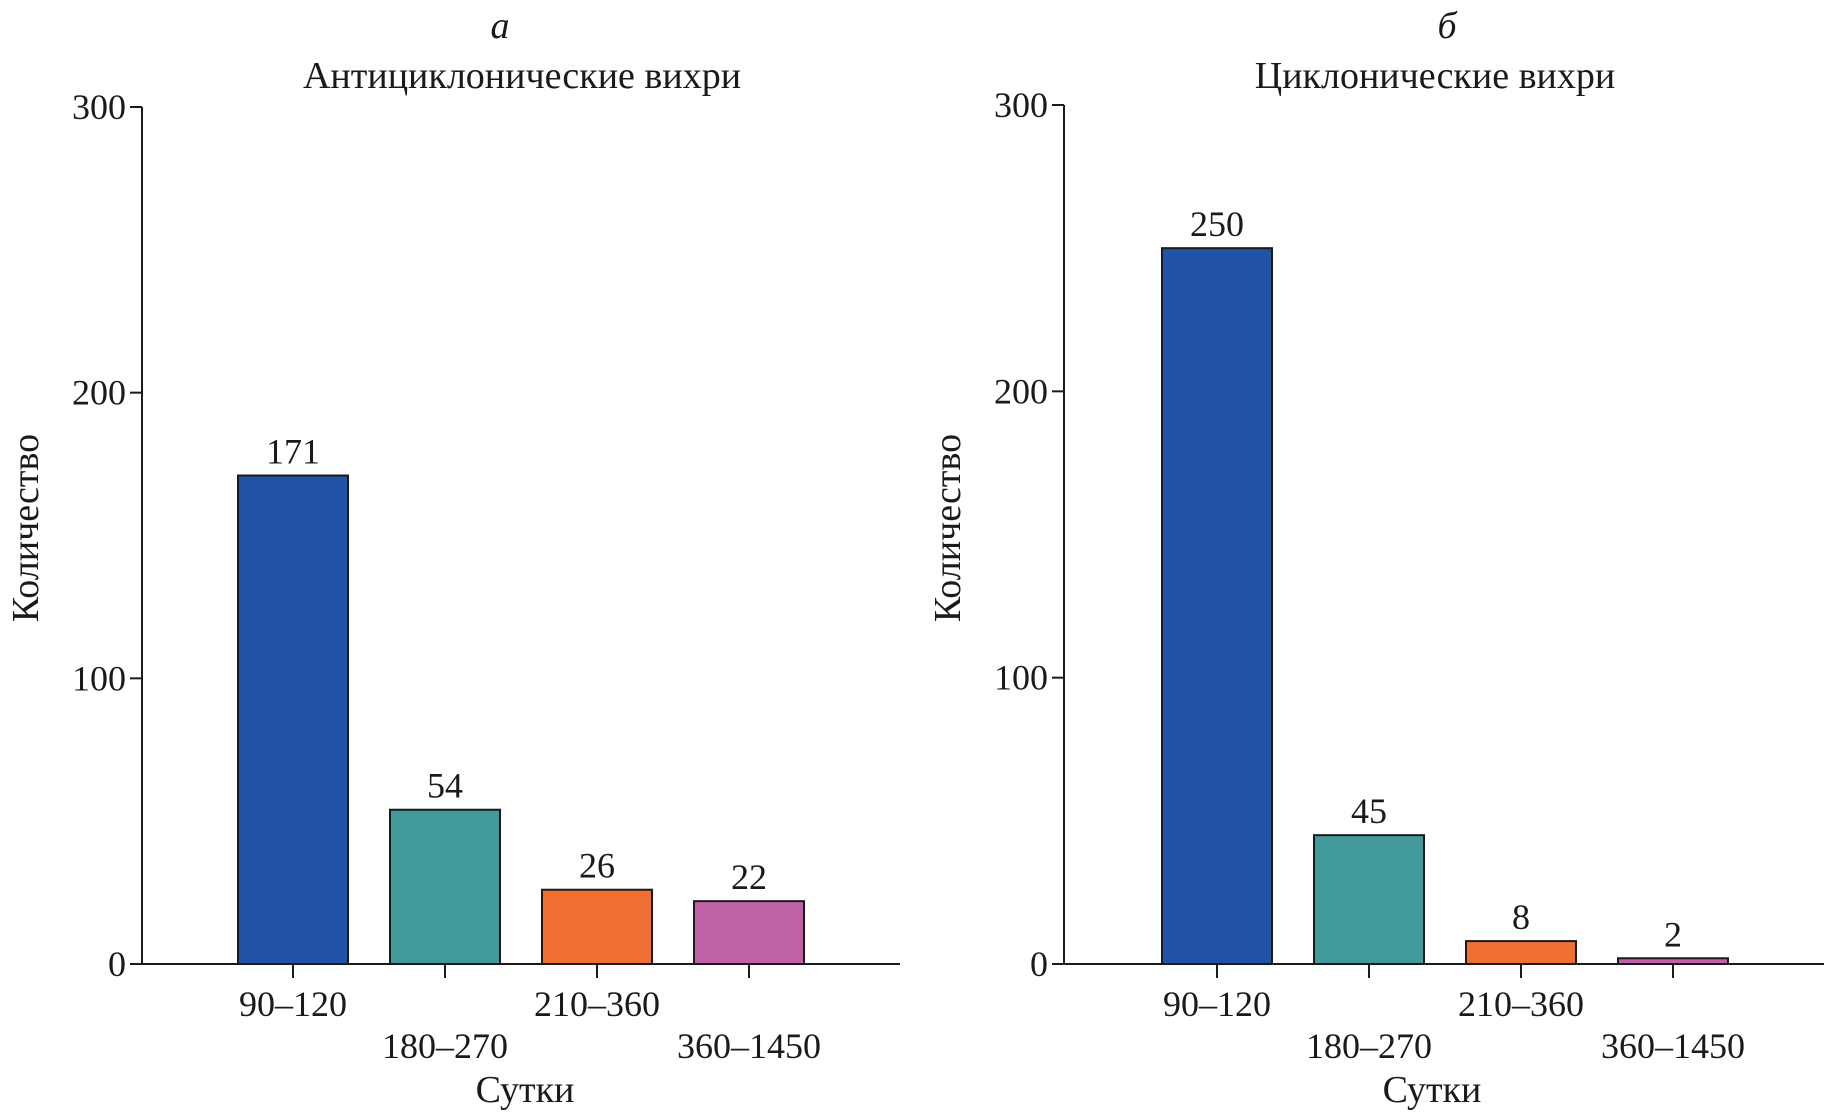 The width and height of the screenshot is (1825, 1118). Describe the element at coordinates (1369, 811) in the screenshot. I see `panel-b-bar-2-value-label: 45` at that location.